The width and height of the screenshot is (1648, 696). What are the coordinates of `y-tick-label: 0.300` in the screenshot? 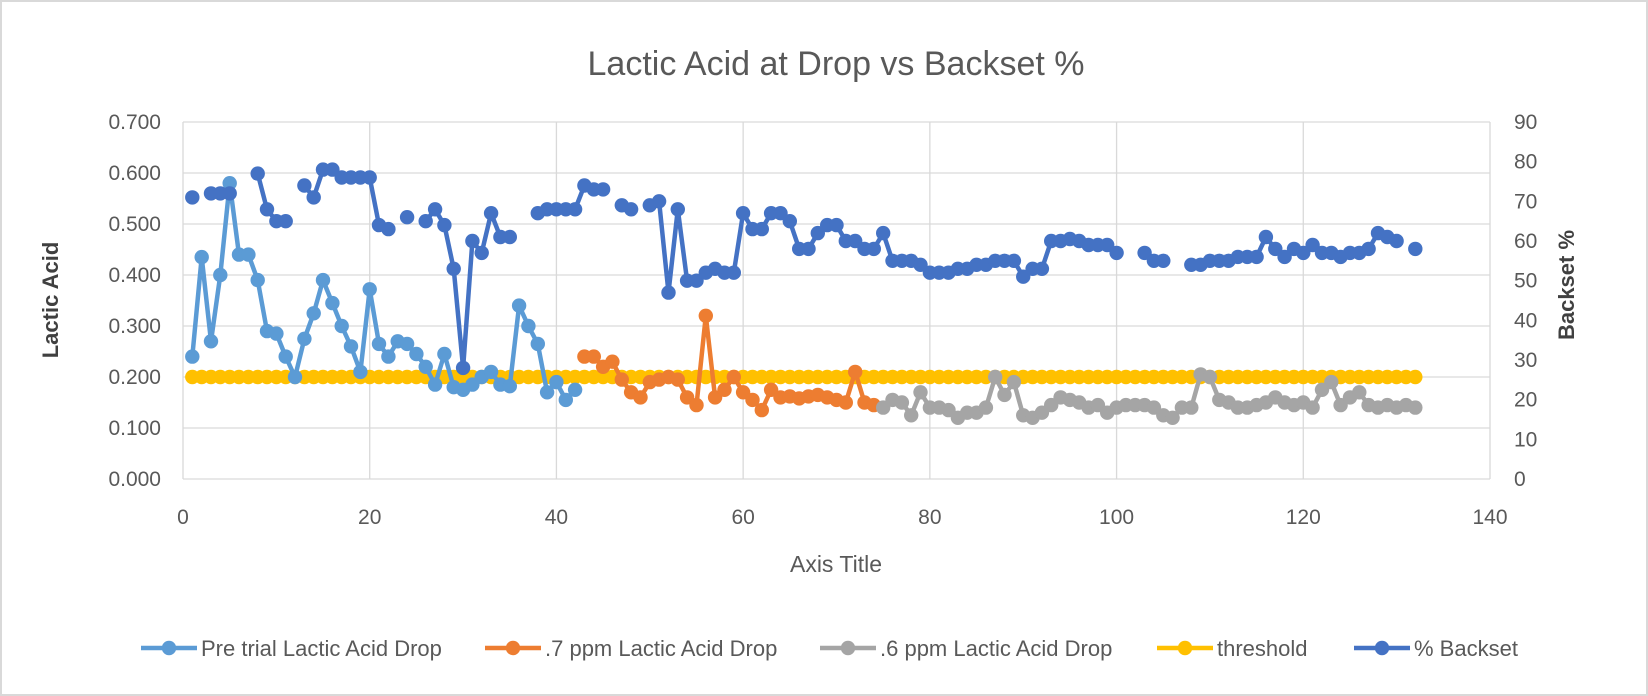 It's located at (134, 326).